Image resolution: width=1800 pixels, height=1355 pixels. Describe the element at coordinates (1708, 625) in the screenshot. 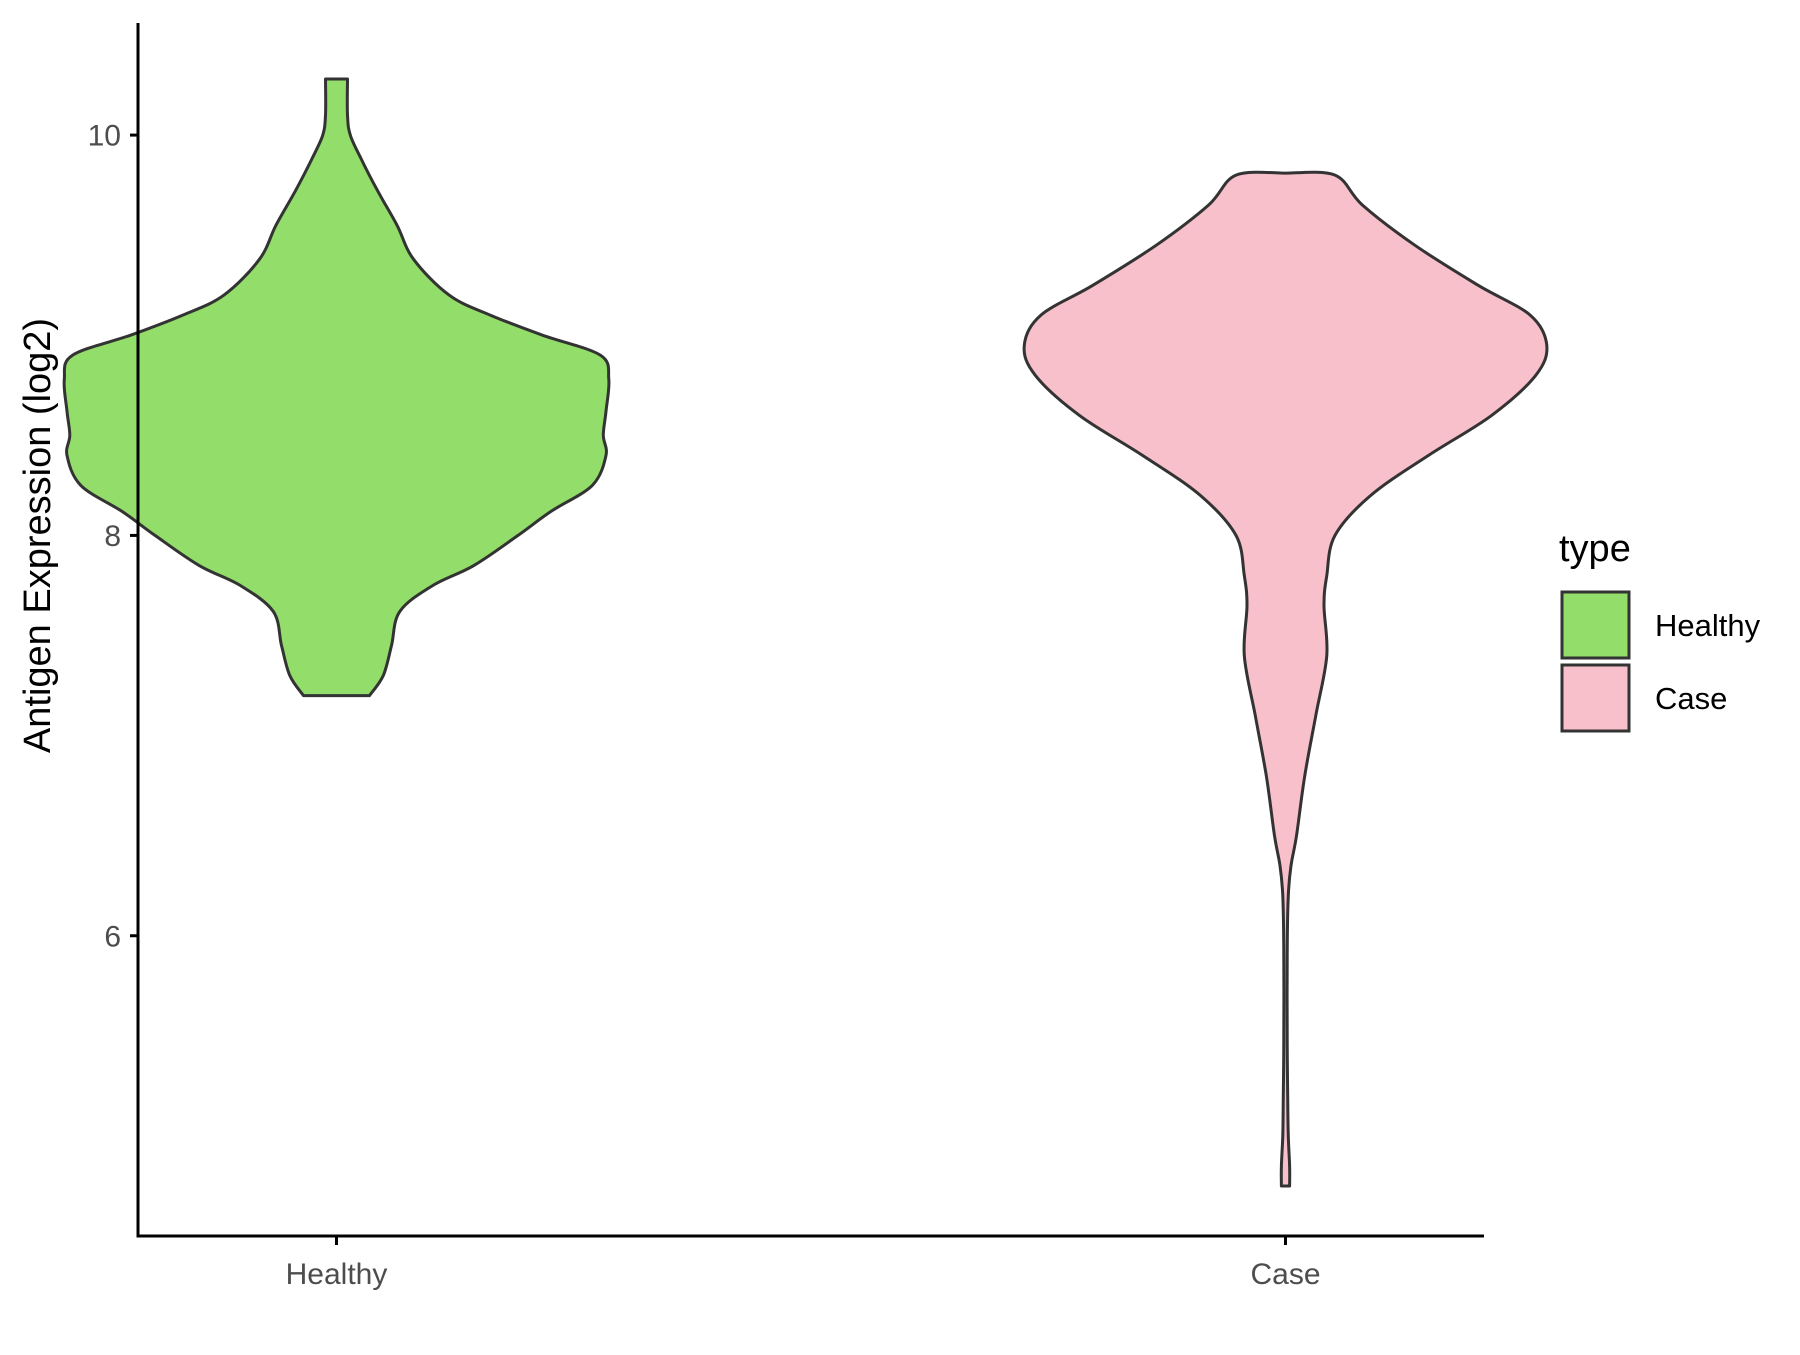

I see `legend-label-healthy: Healthy` at that location.